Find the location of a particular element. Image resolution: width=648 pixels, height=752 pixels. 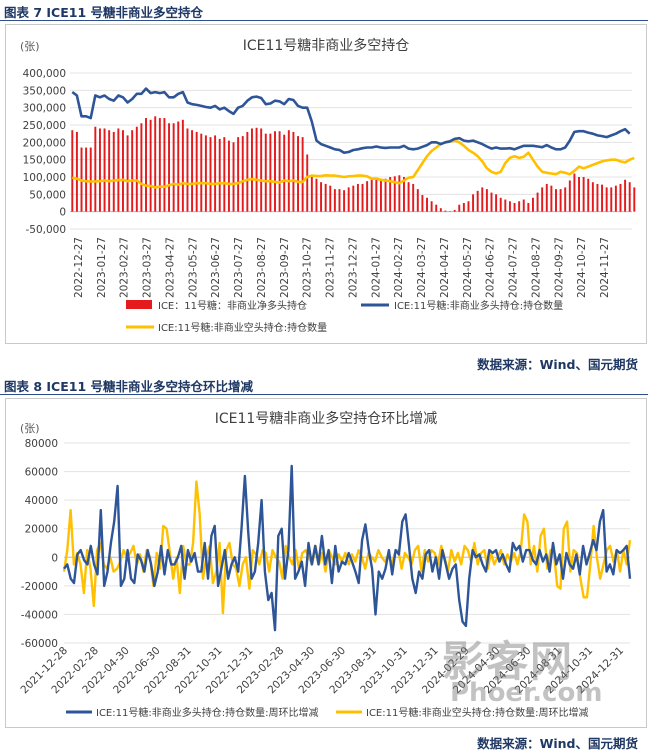

figure8-caption: 图表 8 ICE11 号糖非商业多空持仓环比增减 is located at coordinates (128, 385).